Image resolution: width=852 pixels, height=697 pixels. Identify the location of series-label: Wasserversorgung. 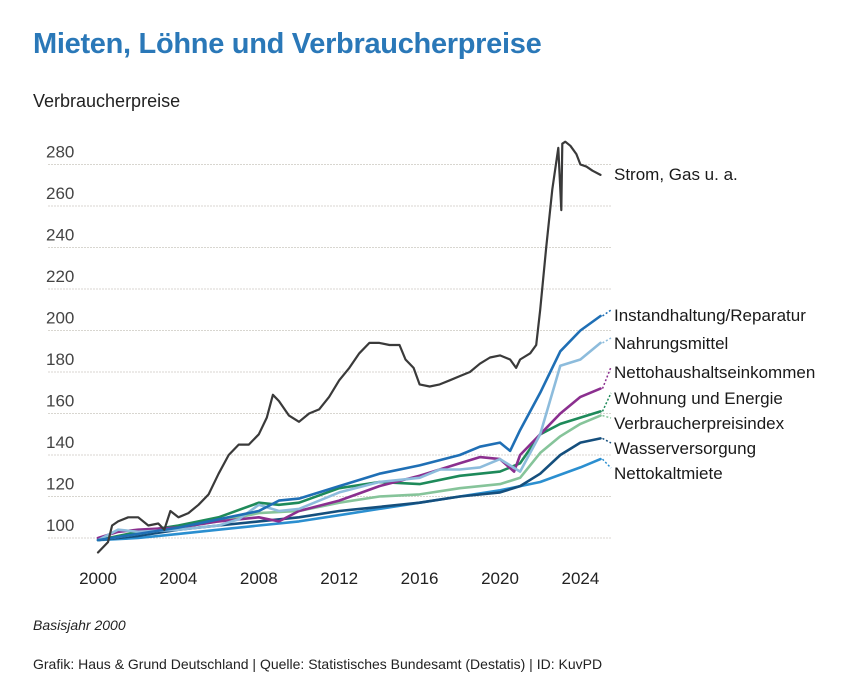
(685, 448).